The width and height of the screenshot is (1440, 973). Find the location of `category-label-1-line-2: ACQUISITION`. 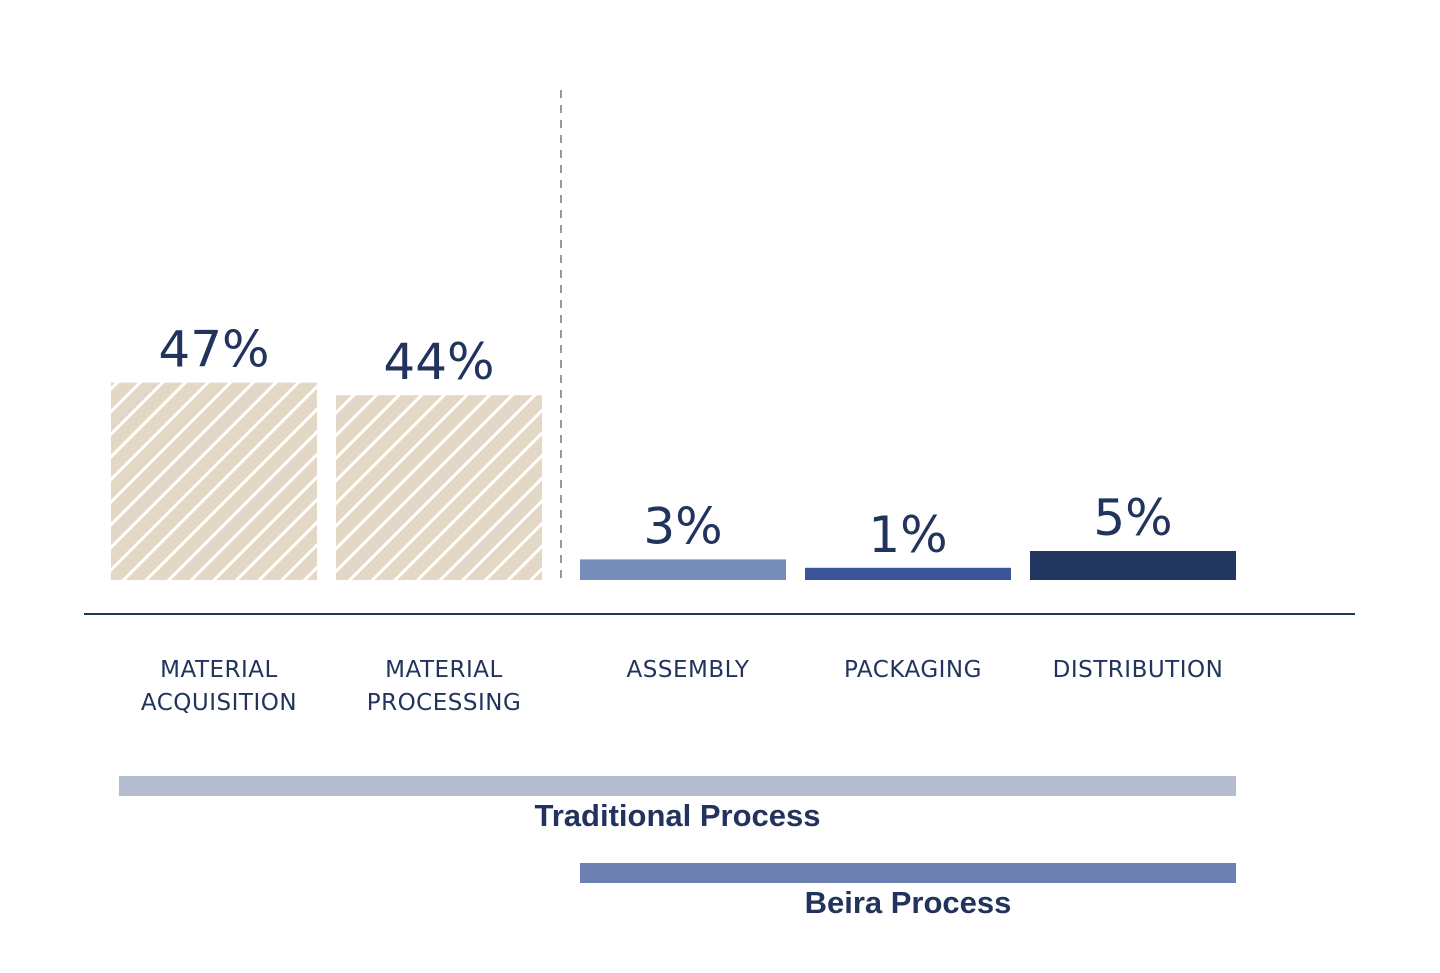

category-label-1-line-2: ACQUISITION is located at coordinates (219, 703).